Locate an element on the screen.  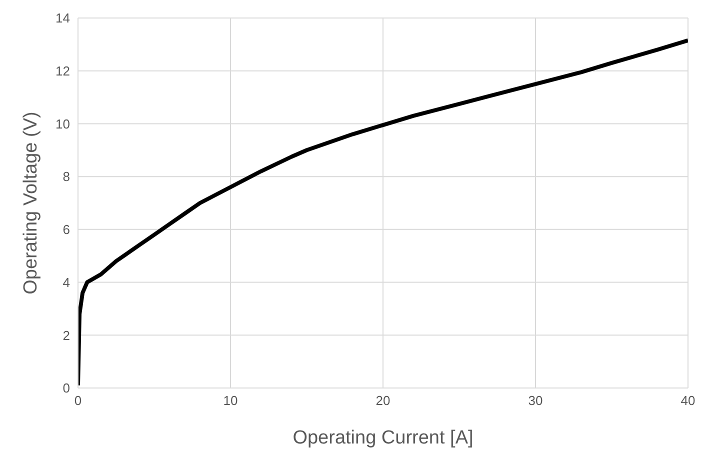
x-tick-label: 0 is located at coordinates (78, 400).